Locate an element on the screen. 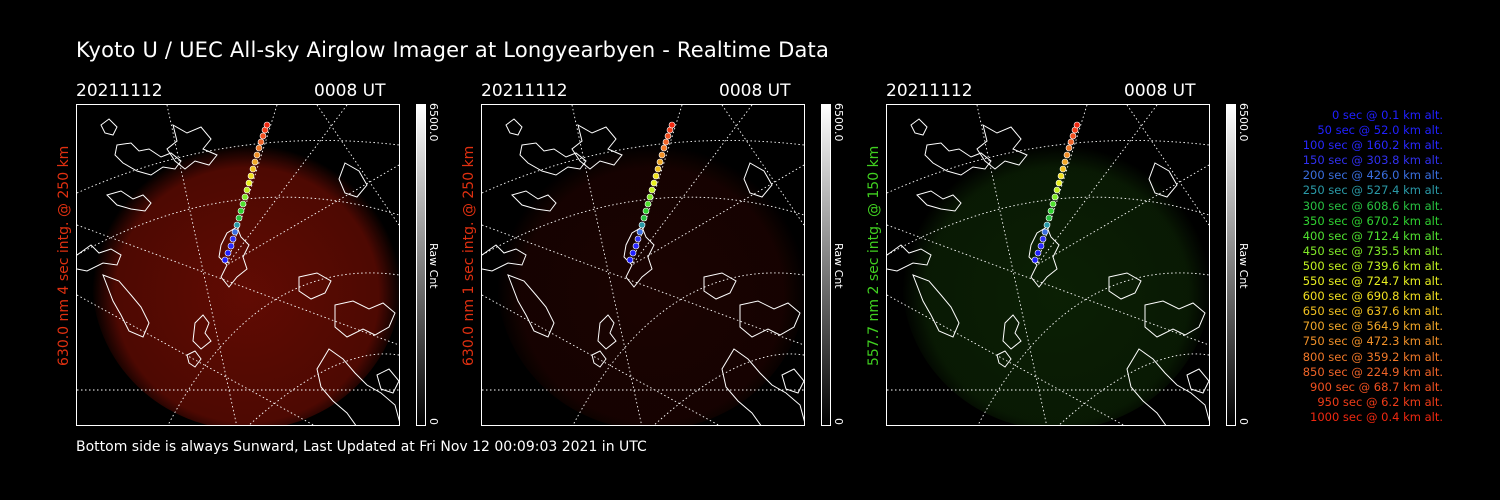 The width and height of the screenshot is (1500, 500). legend-entry: 450 sec @ 735.5 km alt. is located at coordinates (1372, 250).